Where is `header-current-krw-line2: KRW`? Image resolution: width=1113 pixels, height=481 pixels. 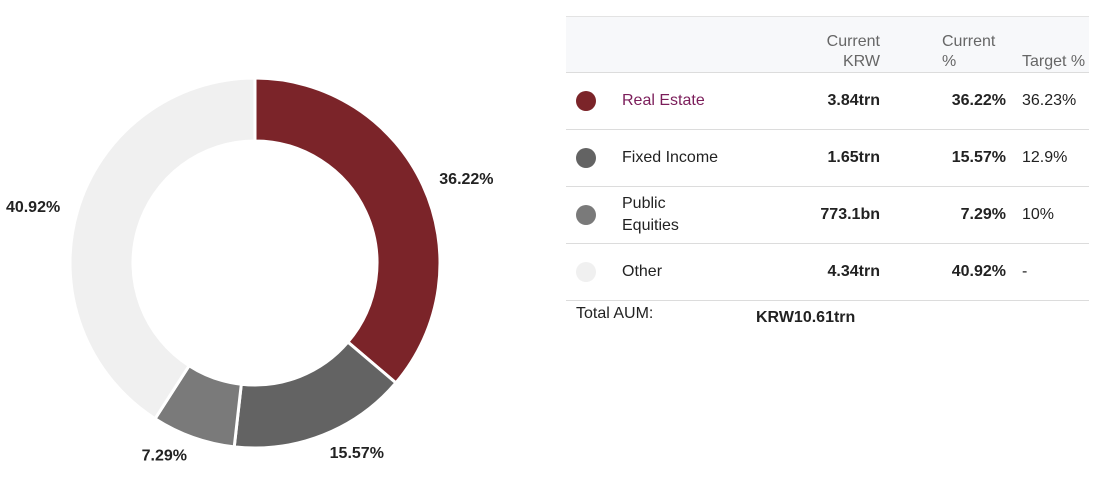
header-current-krw-line2: KRW is located at coordinates (861, 61).